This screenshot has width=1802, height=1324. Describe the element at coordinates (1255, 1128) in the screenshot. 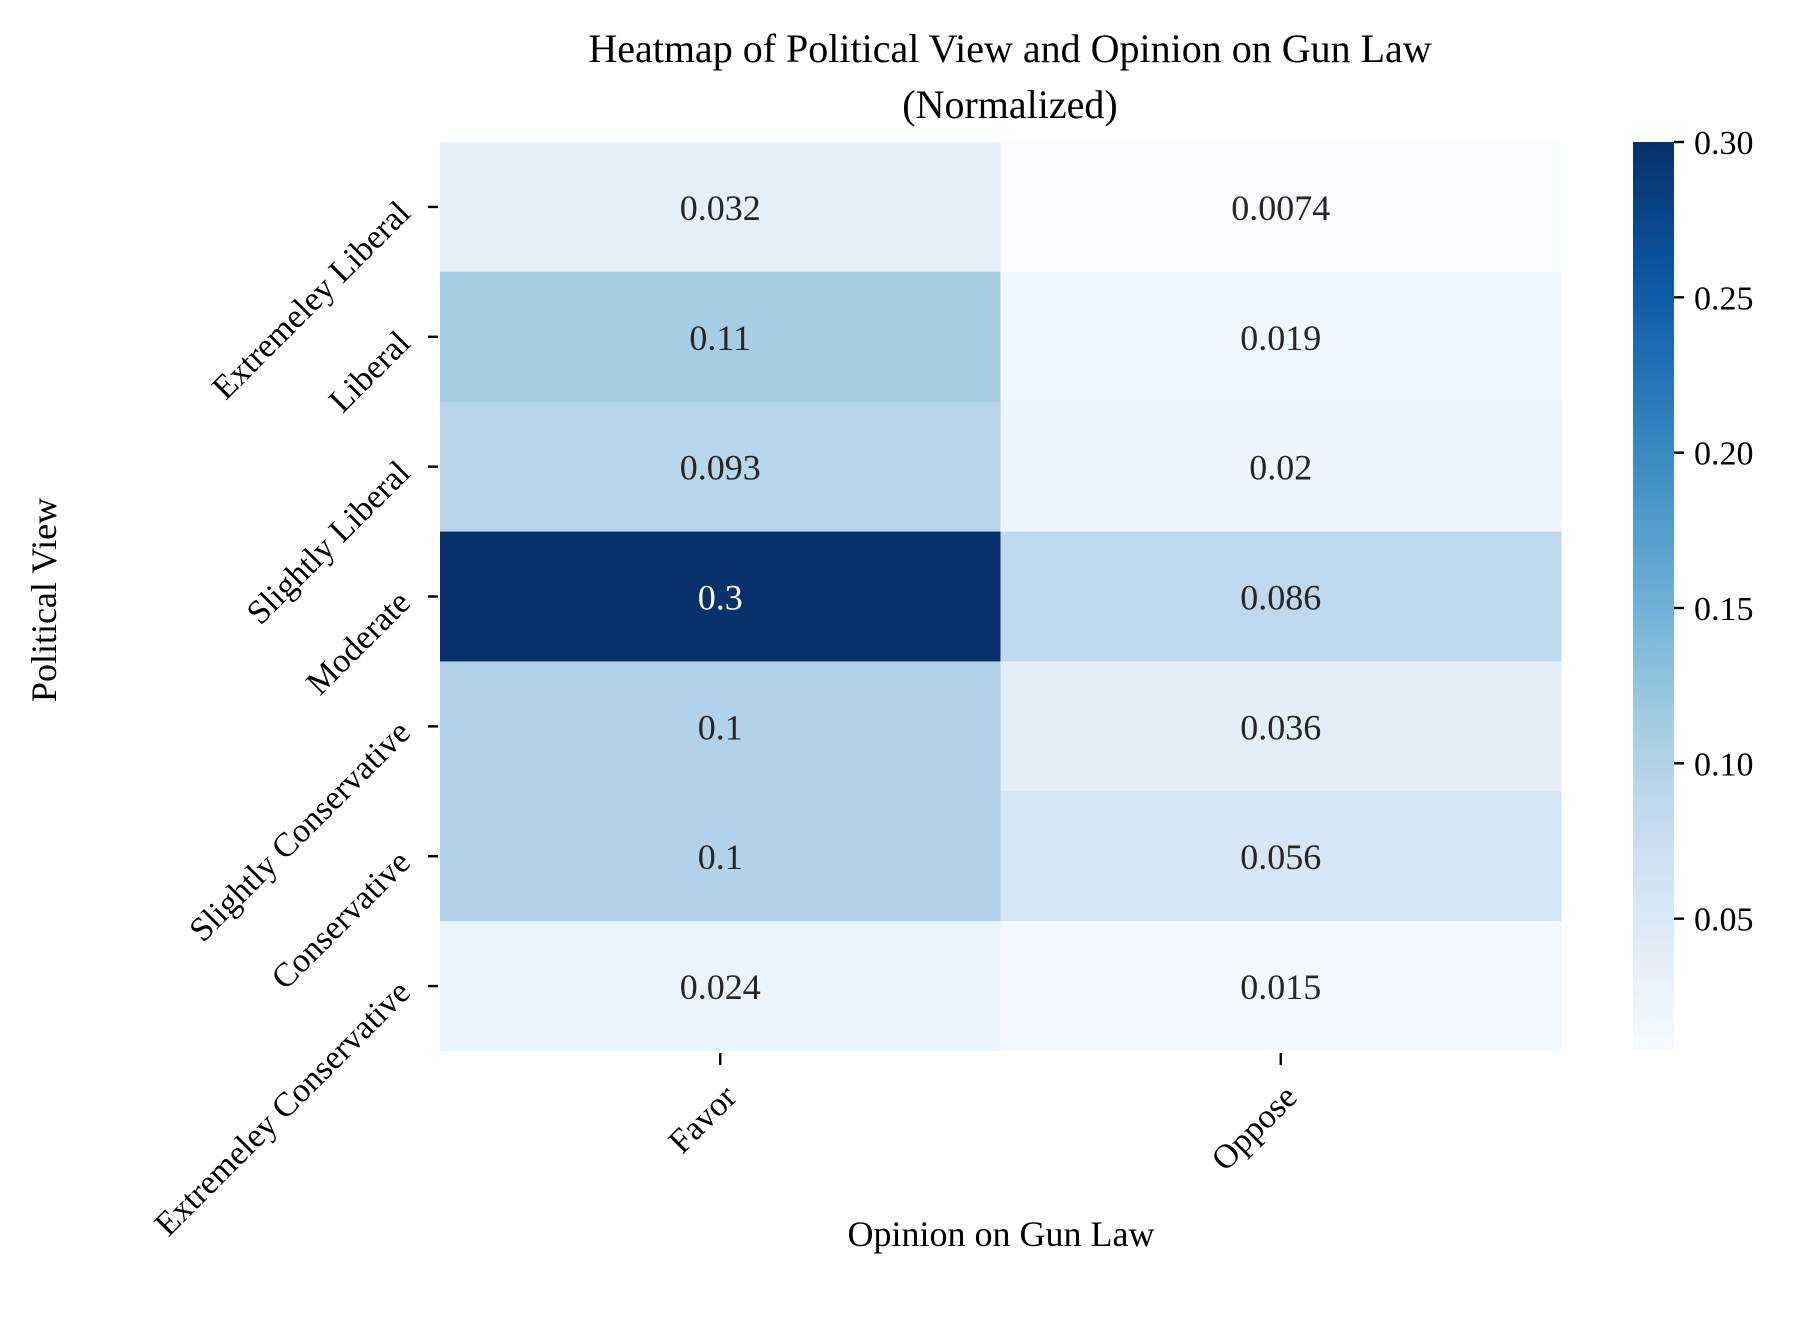

I see `x-tick-label: Oppose` at that location.